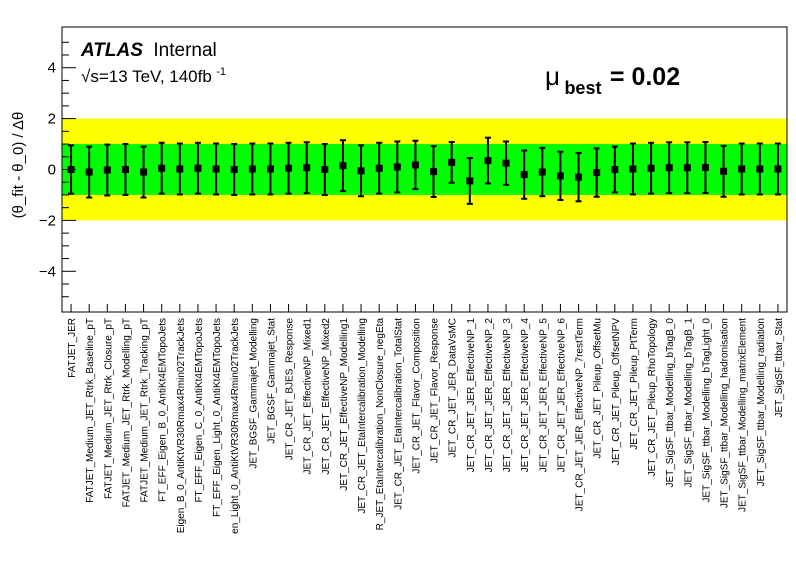  What do you see at coordinates (779, 368) in the screenshot?
I see `category-label: JET_SigSF_ttbar_Stat` at bounding box center [779, 368].